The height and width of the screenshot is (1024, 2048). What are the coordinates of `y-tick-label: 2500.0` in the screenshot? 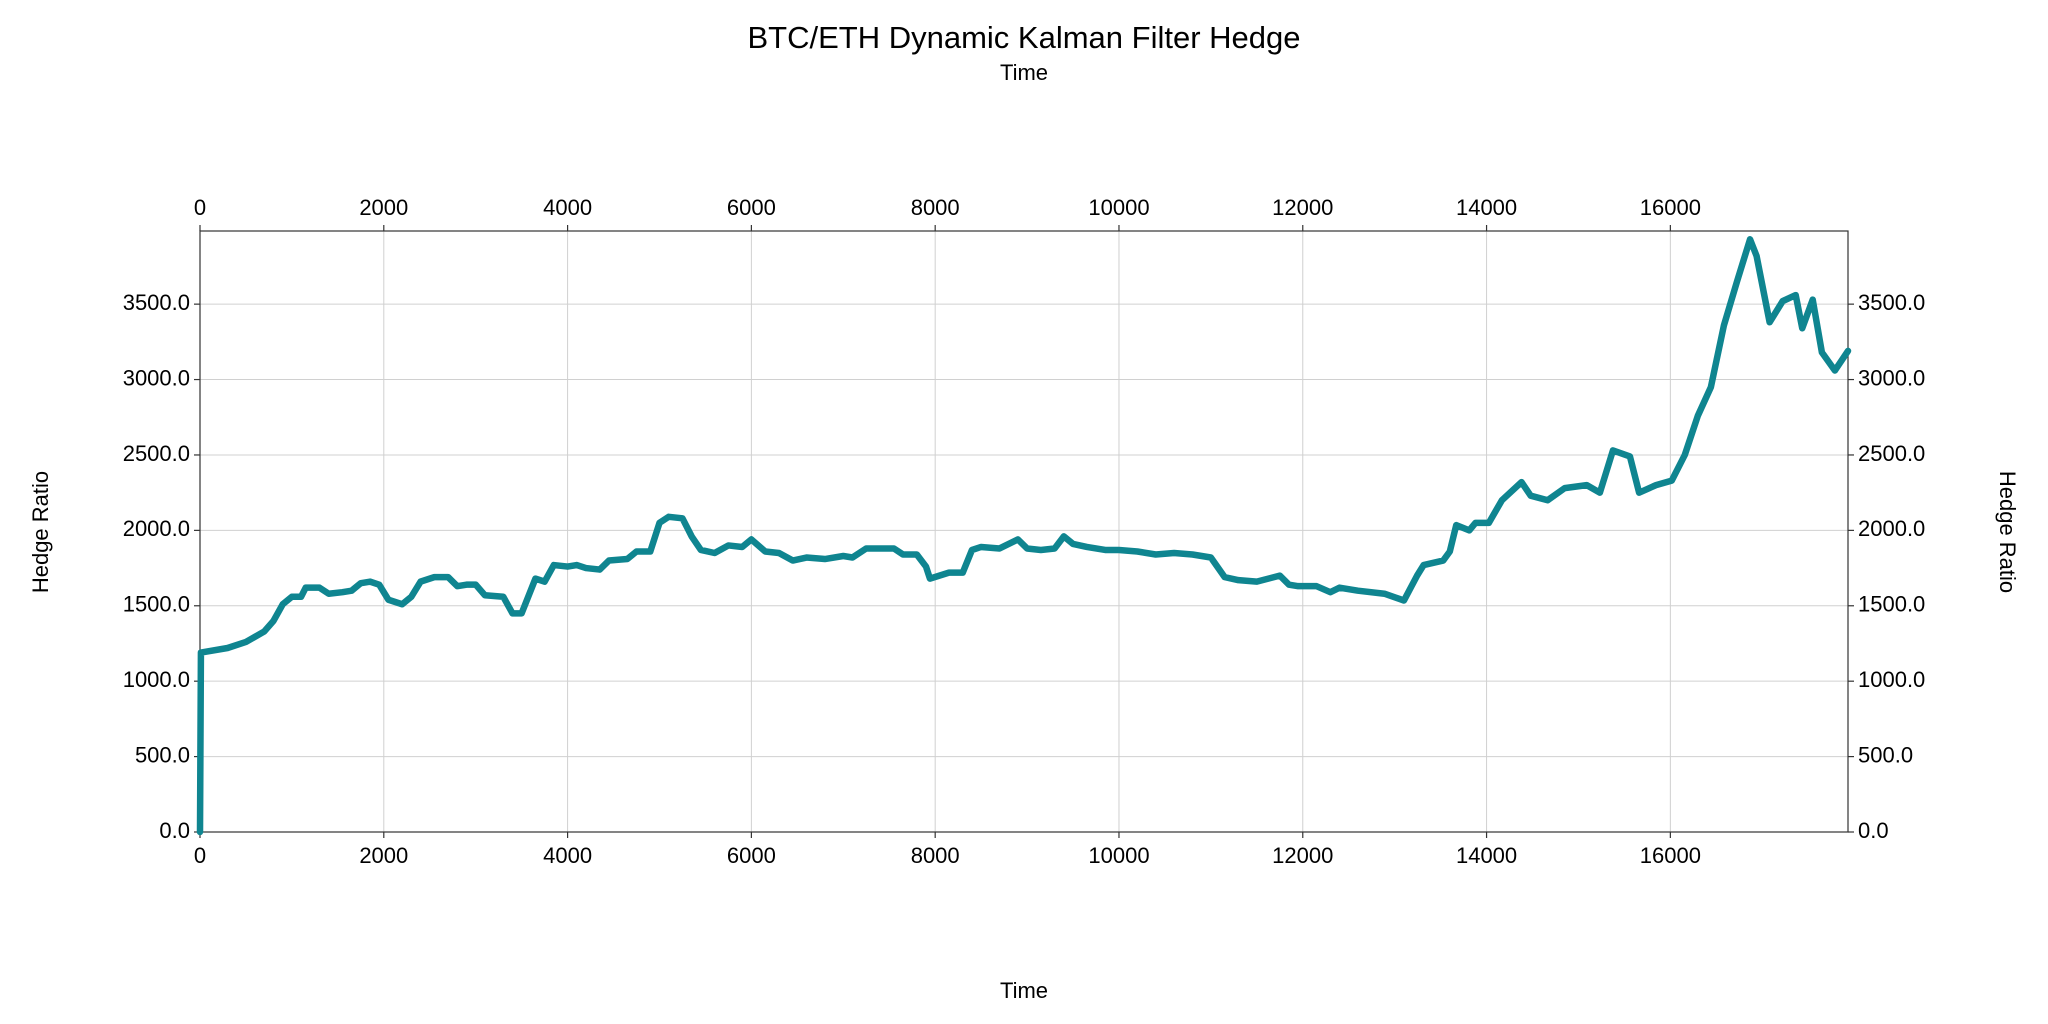 It's located at (156, 453).